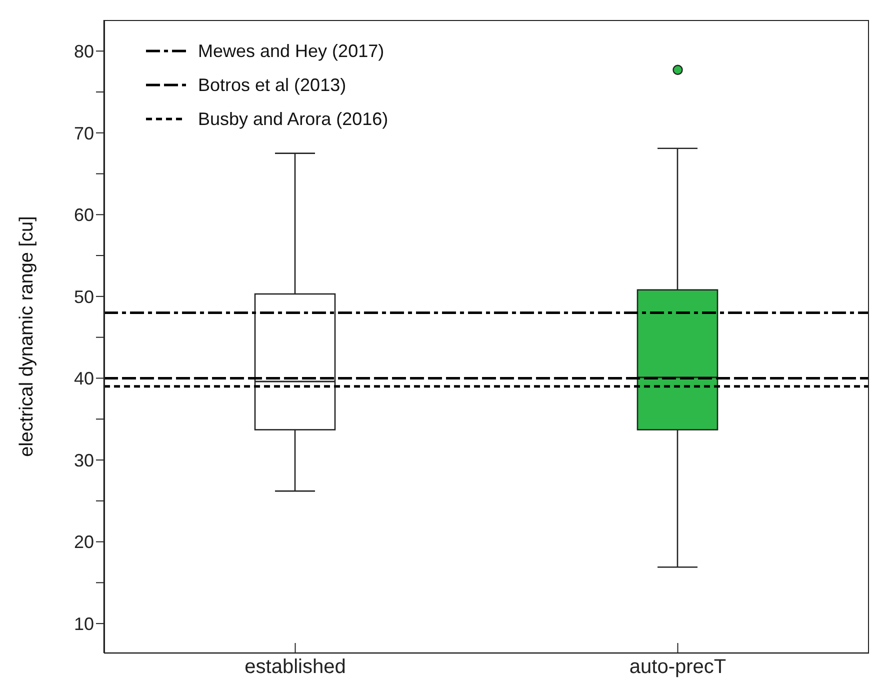  I want to click on legend-label: Mewes and Hey (2017), so click(291, 51).